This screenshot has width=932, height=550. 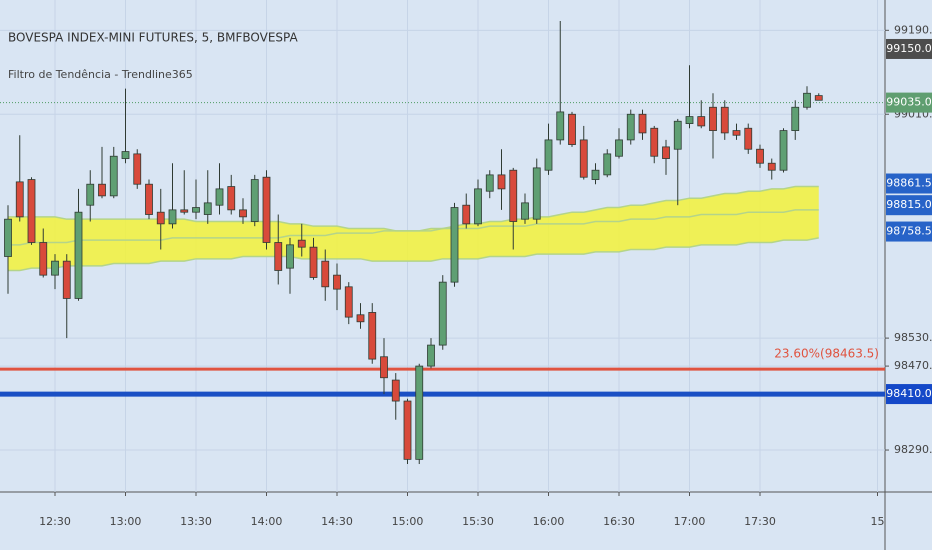 What do you see at coordinates (55, 521) in the screenshot?
I see `x-tick-label: 12:30` at bounding box center [55, 521].